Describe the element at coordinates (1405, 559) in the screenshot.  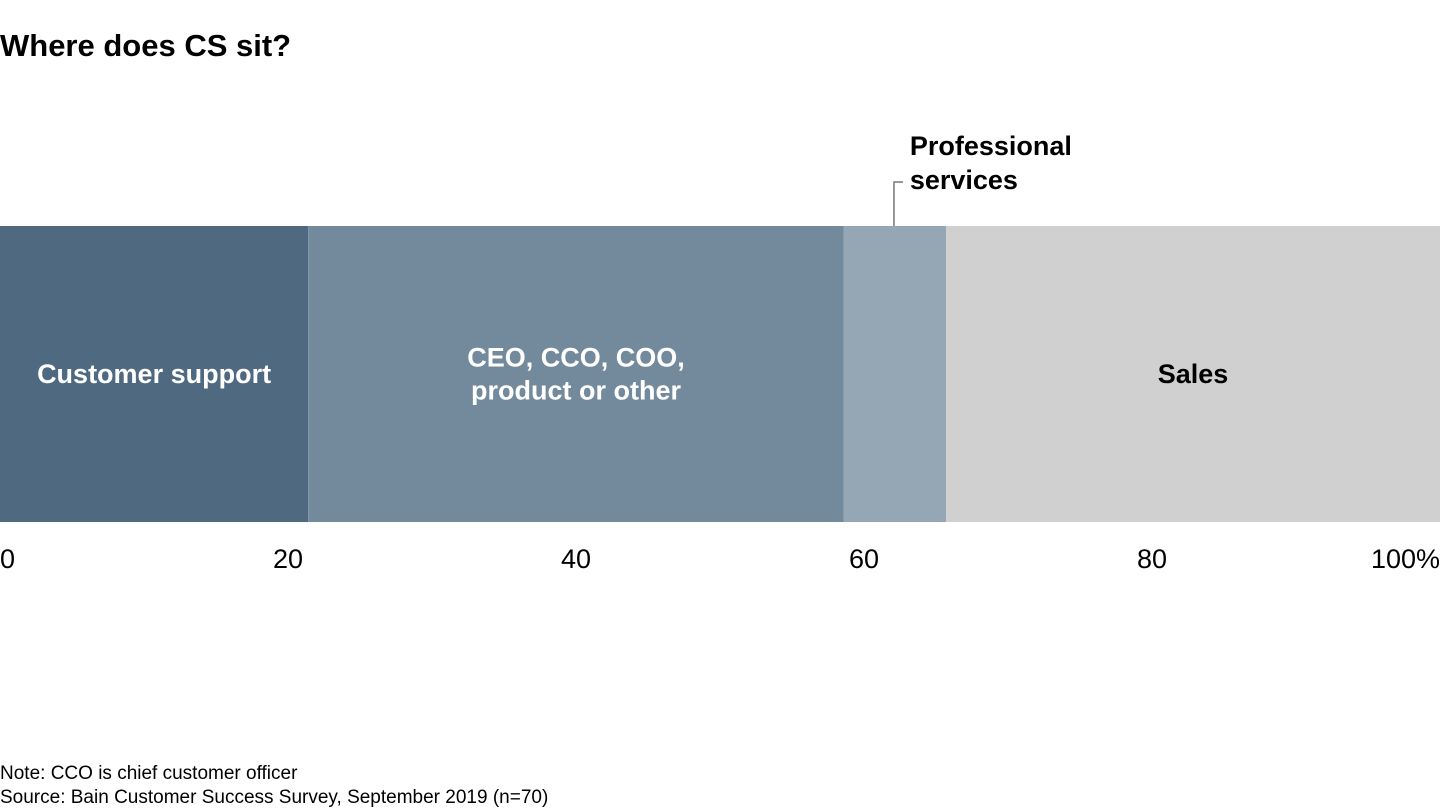
I see `x-tick-label-100: 100%` at that location.